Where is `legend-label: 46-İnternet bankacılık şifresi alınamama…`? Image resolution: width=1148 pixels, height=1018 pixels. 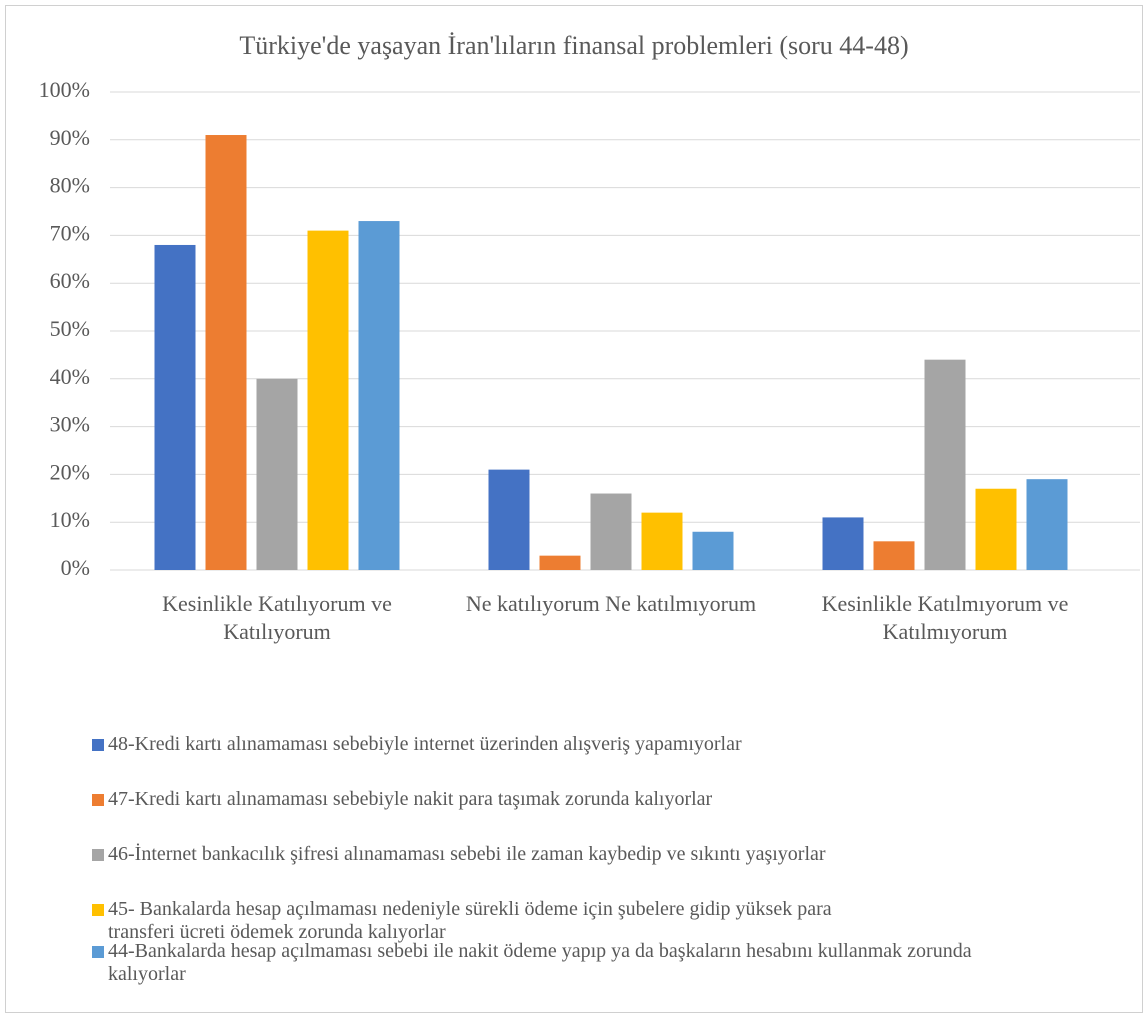
legend-label: 46-İnternet bankacılık şifresi alınamama… is located at coordinates (467, 854).